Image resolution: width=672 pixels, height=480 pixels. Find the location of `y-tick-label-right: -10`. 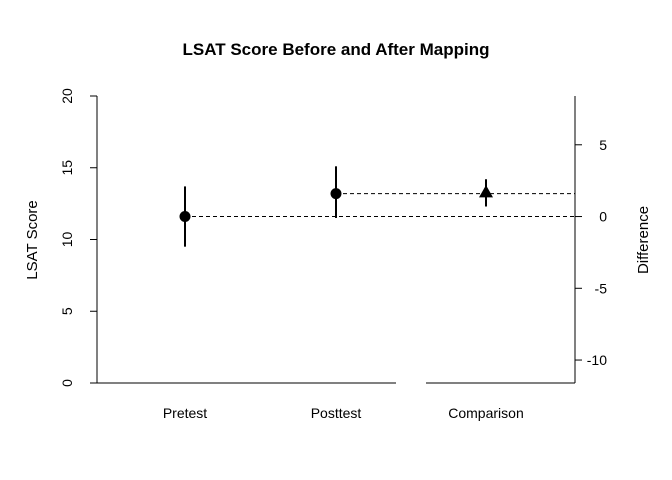

y-tick-label-right: -10 is located at coordinates (597, 360).